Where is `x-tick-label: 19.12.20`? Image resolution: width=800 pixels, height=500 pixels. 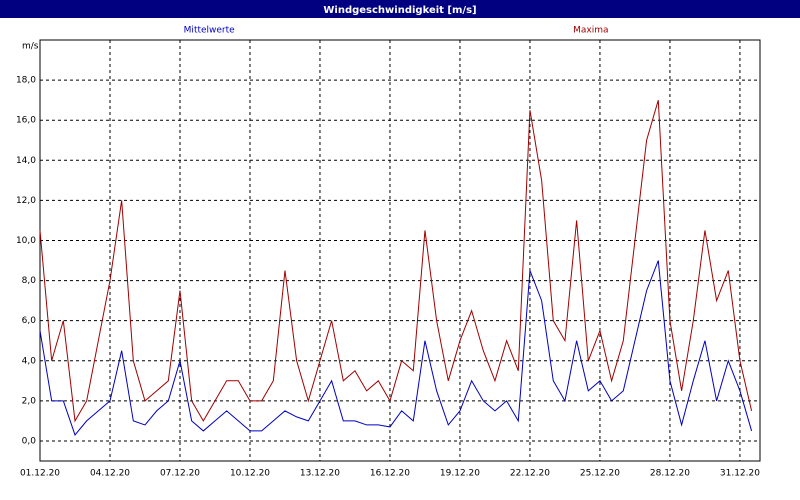 x-tick-label: 19.12.20 is located at coordinates (460, 474).